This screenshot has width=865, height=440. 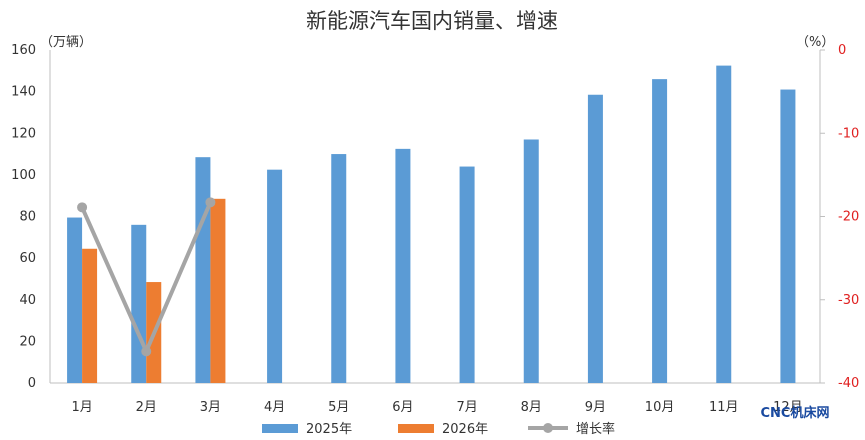 What do you see at coordinates (548, 428) in the screenshot?
I see `legend-item-growth-marker` at bounding box center [548, 428].